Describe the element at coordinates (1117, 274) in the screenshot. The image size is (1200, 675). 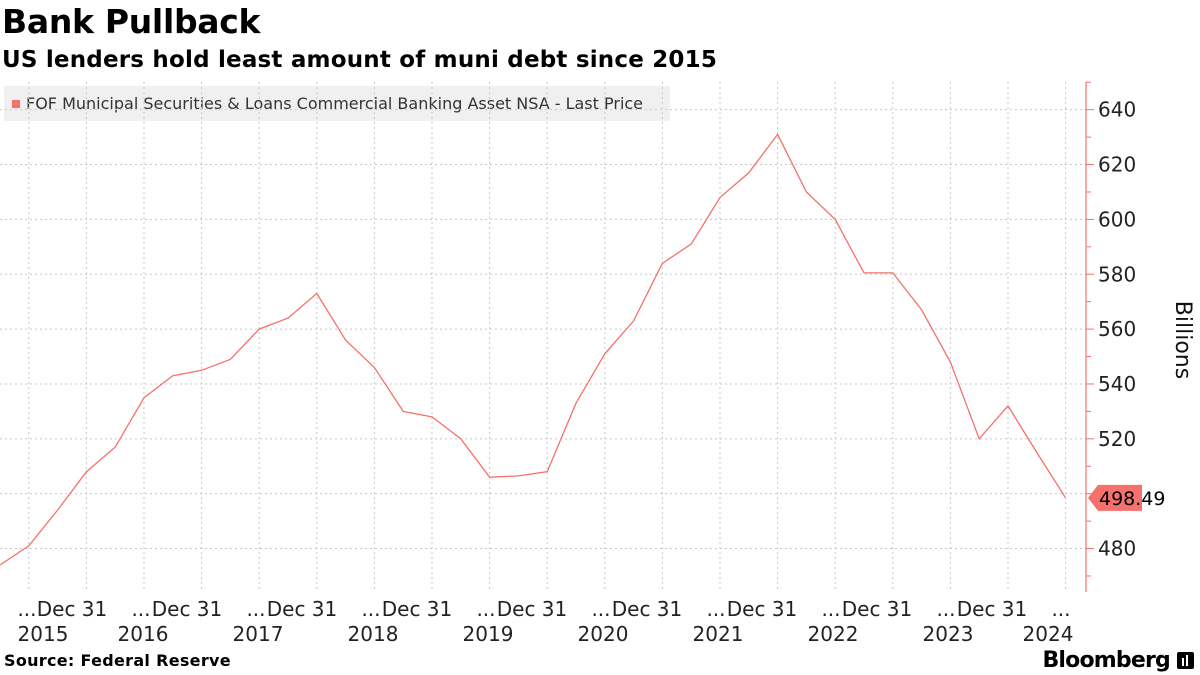
I see `y-tick-label: 580` at that location.